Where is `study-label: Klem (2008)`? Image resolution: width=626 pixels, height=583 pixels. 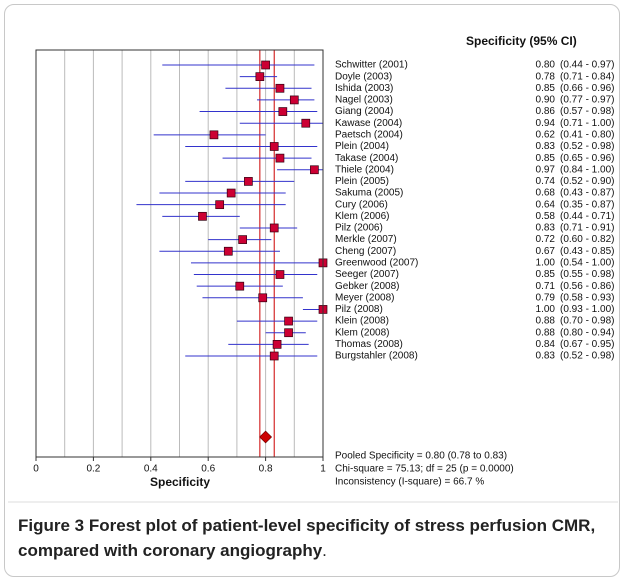
study-label: Klem (2008) is located at coordinates (362, 332).